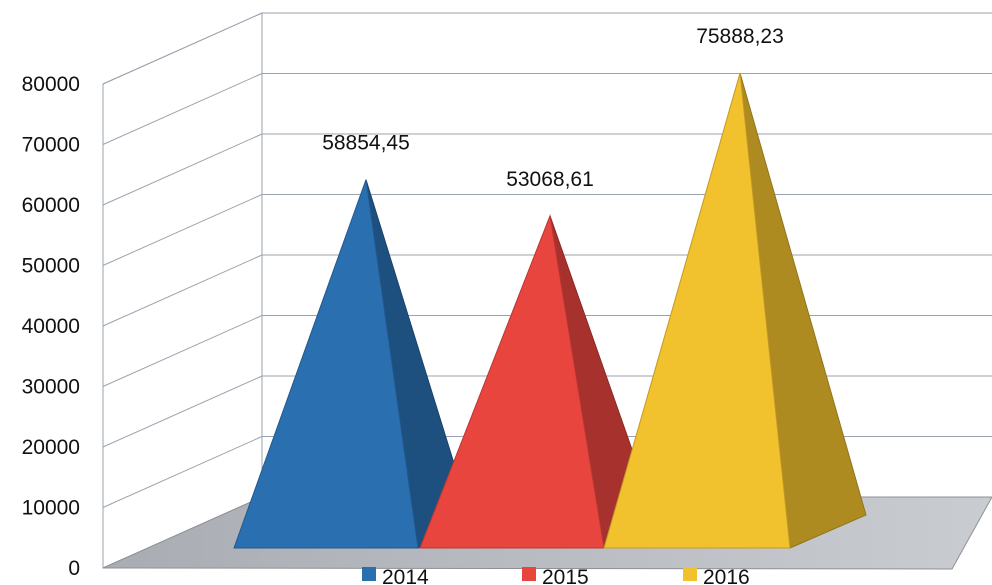 The height and width of the screenshot is (585, 992). Describe the element at coordinates (51, 266) in the screenshot. I see `y-tick-label: 50000` at that location.